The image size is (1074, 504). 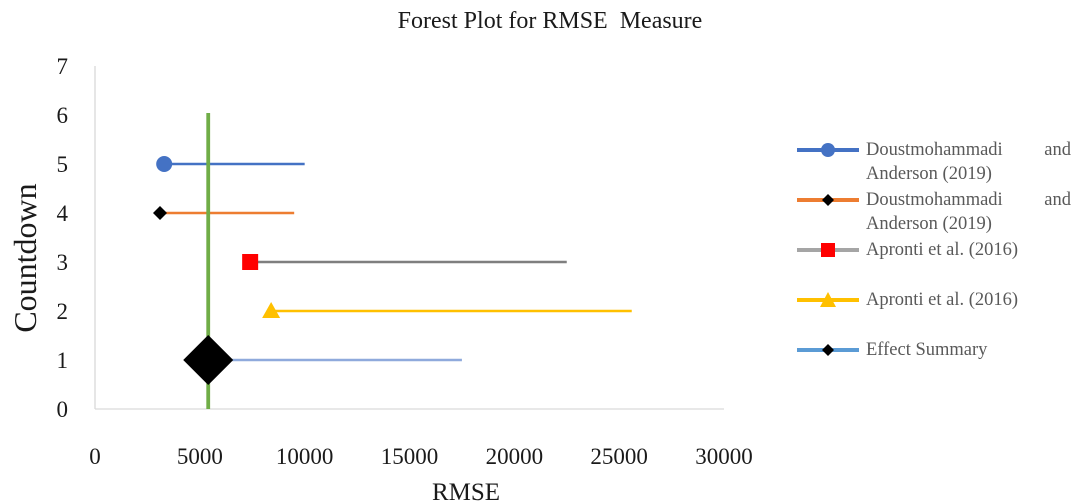 I want to click on x-tick-label: 15000, so click(x=410, y=456).